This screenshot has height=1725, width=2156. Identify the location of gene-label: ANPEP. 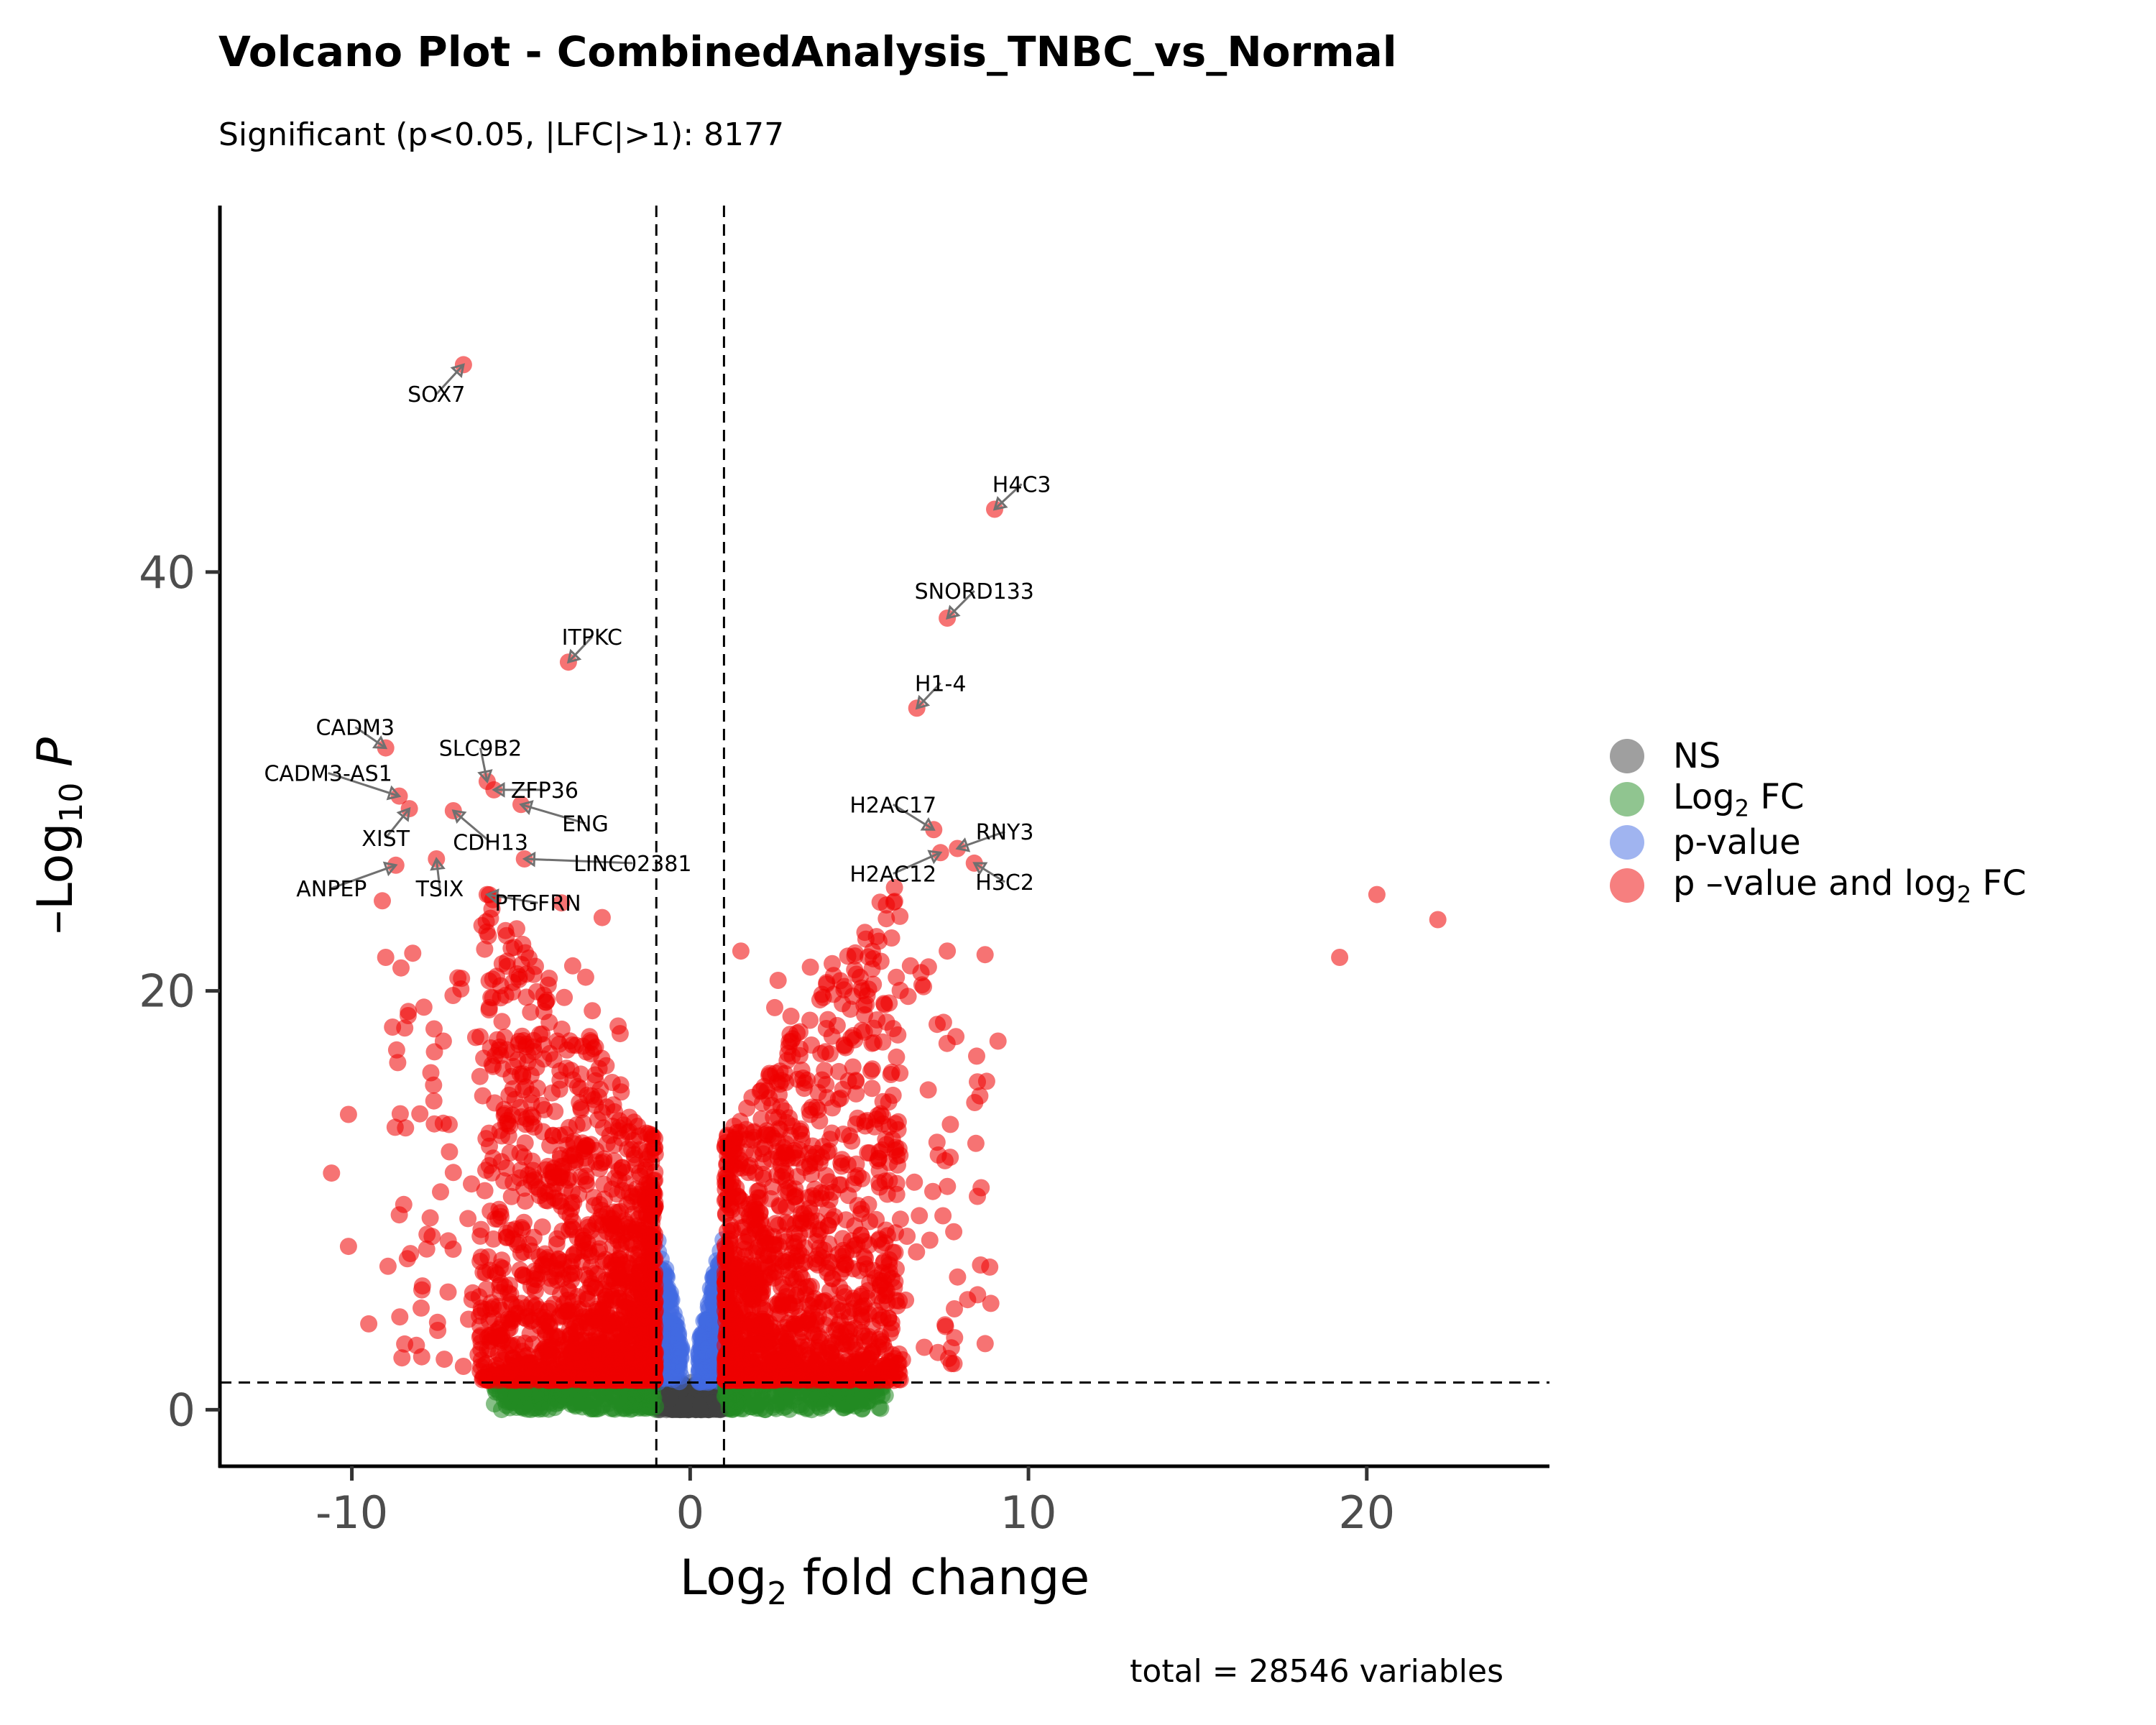
(331, 889).